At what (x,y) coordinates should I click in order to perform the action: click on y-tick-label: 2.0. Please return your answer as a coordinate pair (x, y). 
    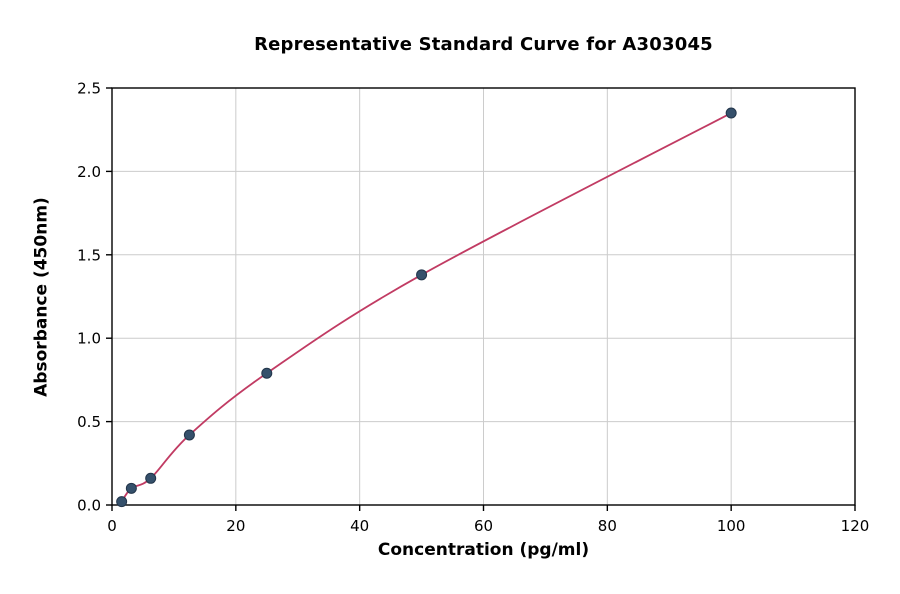
    Looking at the image, I should click on (89, 172).